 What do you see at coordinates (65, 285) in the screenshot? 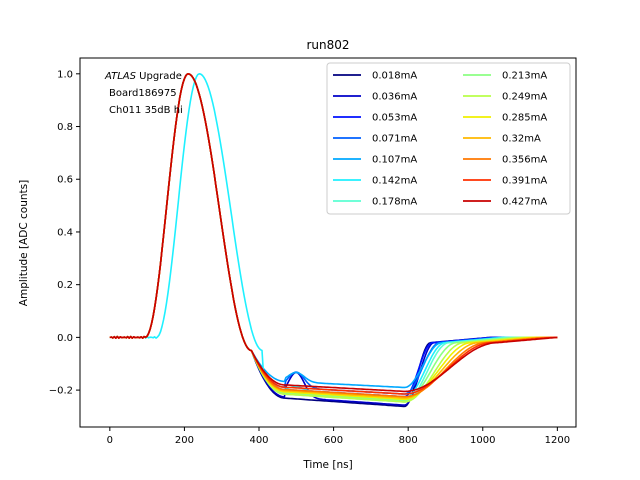
I see `y-tick-label: 0.2` at bounding box center [65, 285].